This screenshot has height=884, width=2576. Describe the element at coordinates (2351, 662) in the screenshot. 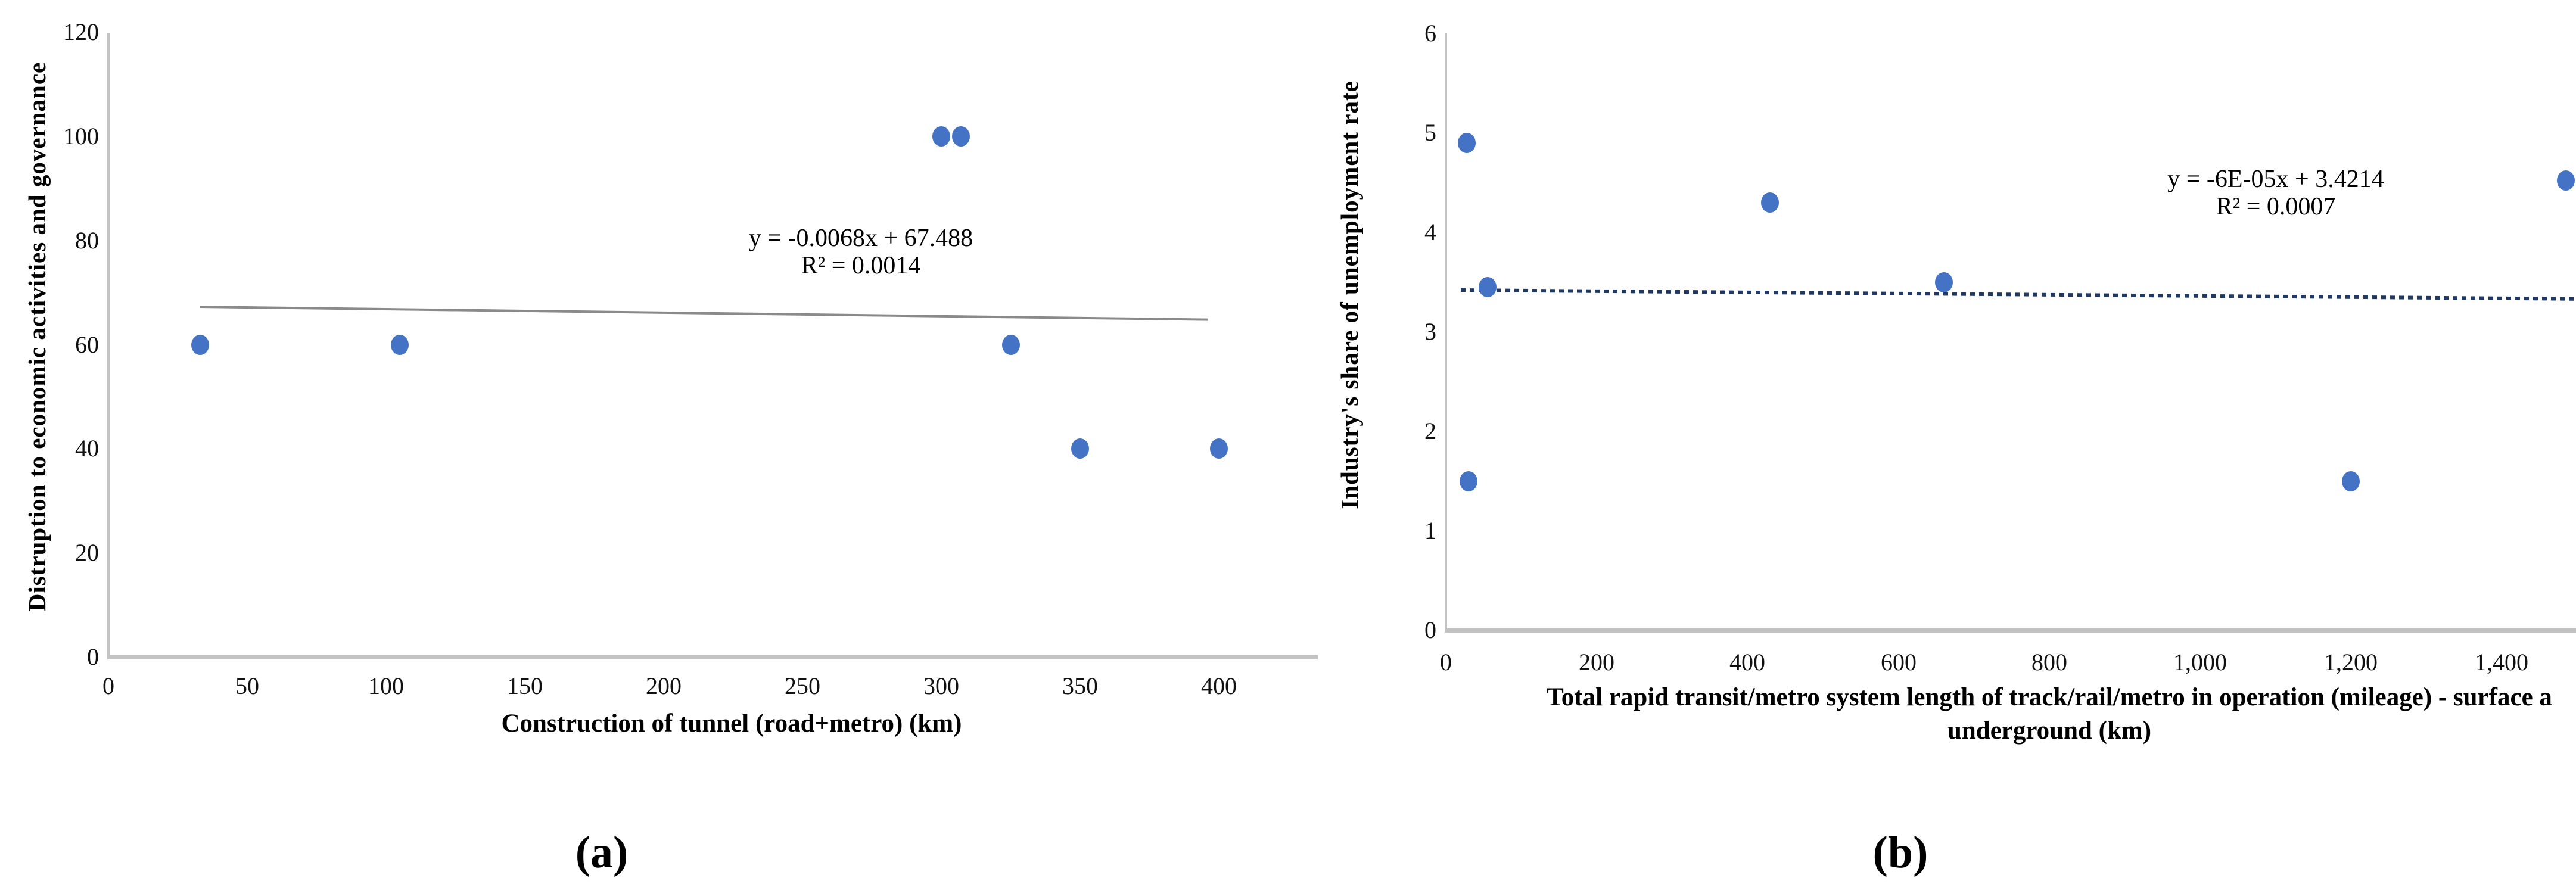

I see `x-tick-label: 1,200` at that location.